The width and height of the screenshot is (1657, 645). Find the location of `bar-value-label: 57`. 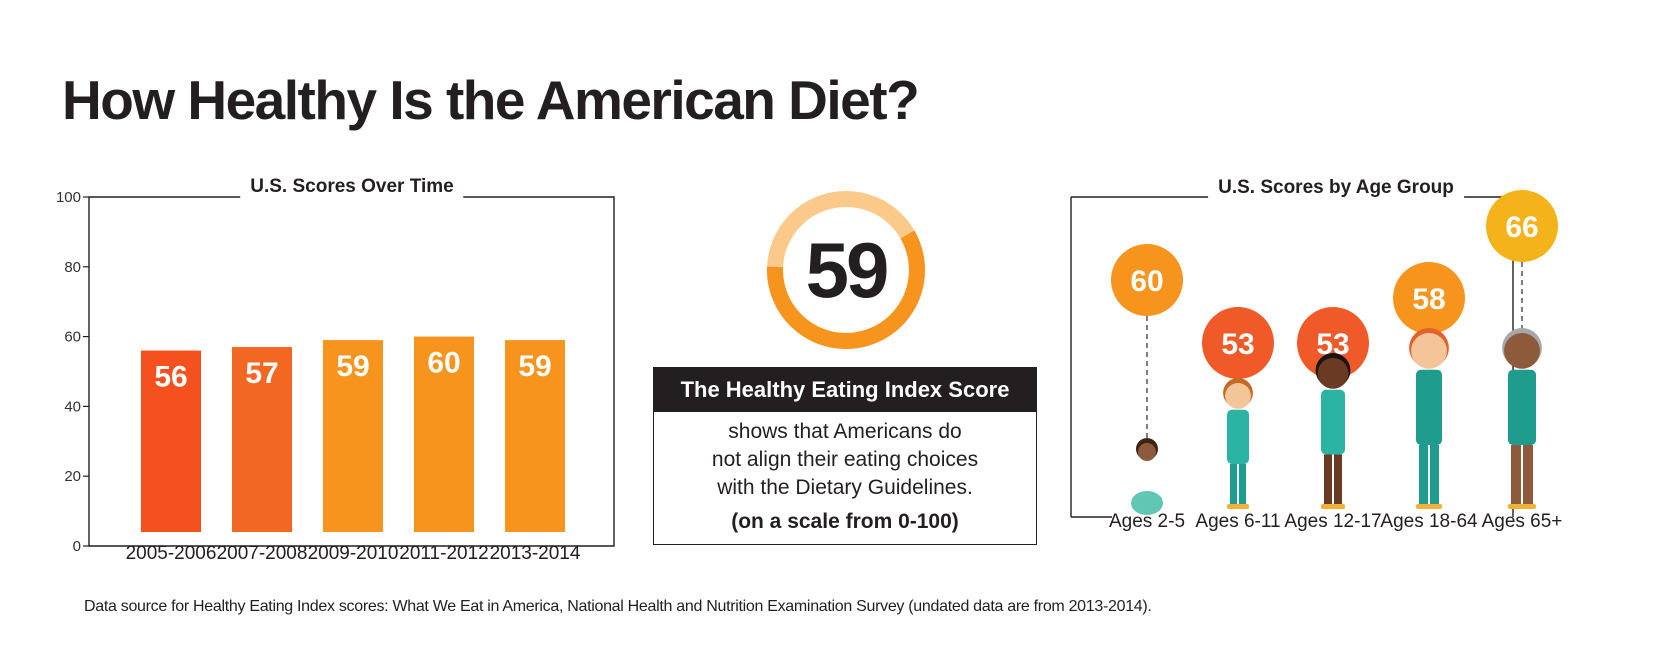

bar-value-label: 57 is located at coordinates (261, 373).